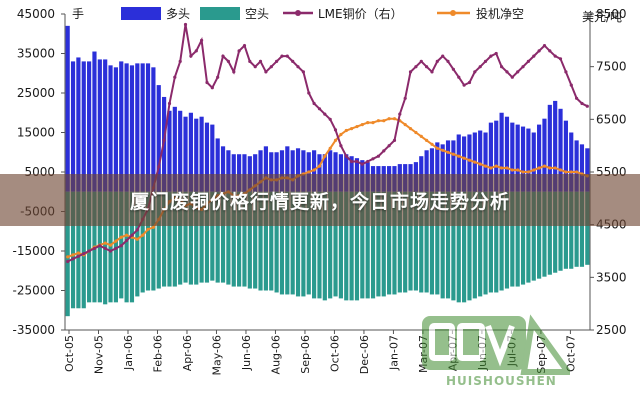  I want to click on left-tick-label: 25000, so click(36, 93).